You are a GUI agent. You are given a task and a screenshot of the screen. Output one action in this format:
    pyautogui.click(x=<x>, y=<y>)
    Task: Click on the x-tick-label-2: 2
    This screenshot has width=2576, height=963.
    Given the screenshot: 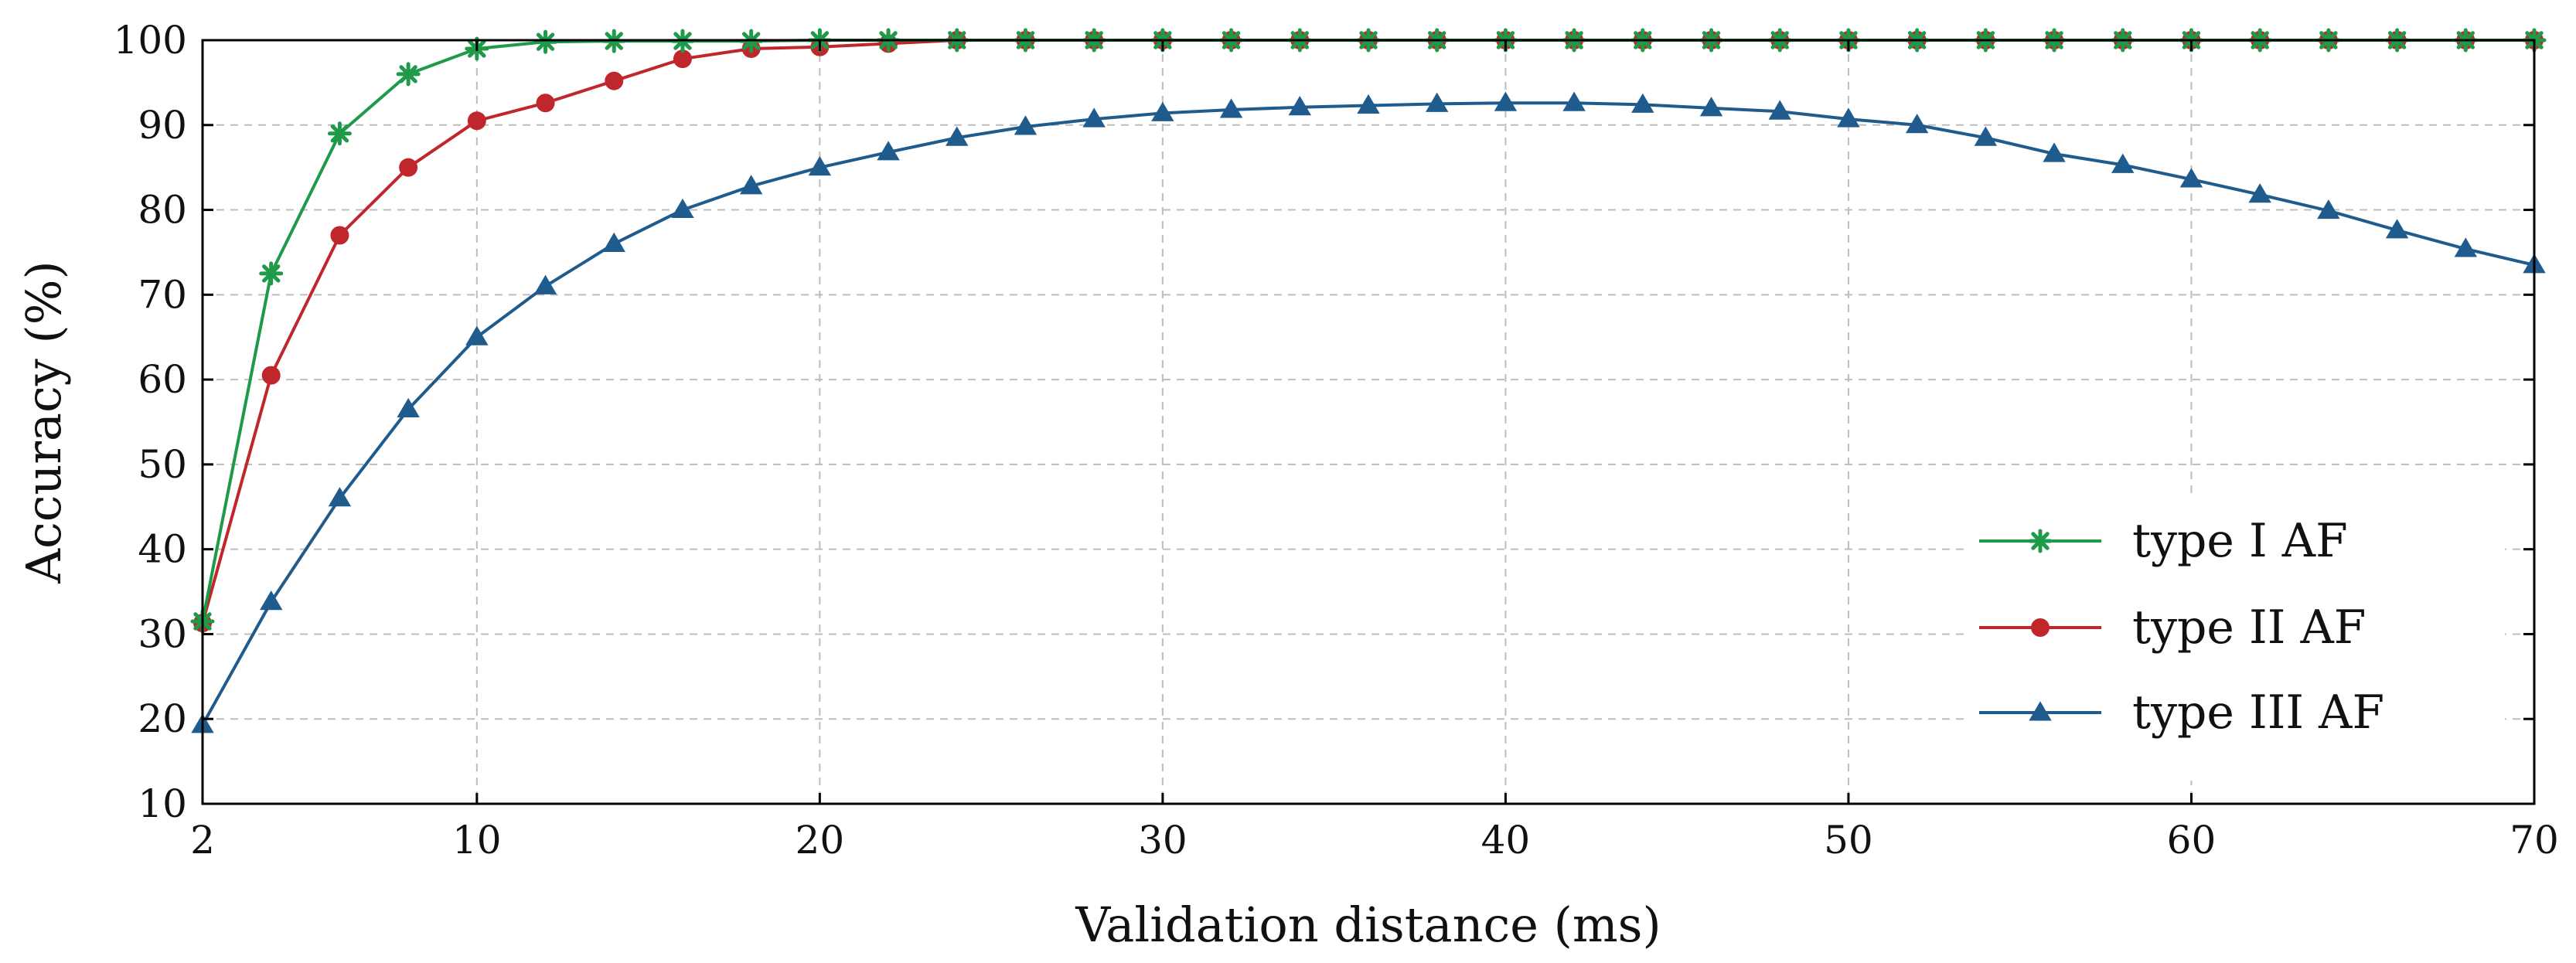 What is the action you would take?
    pyautogui.click(x=202, y=840)
    